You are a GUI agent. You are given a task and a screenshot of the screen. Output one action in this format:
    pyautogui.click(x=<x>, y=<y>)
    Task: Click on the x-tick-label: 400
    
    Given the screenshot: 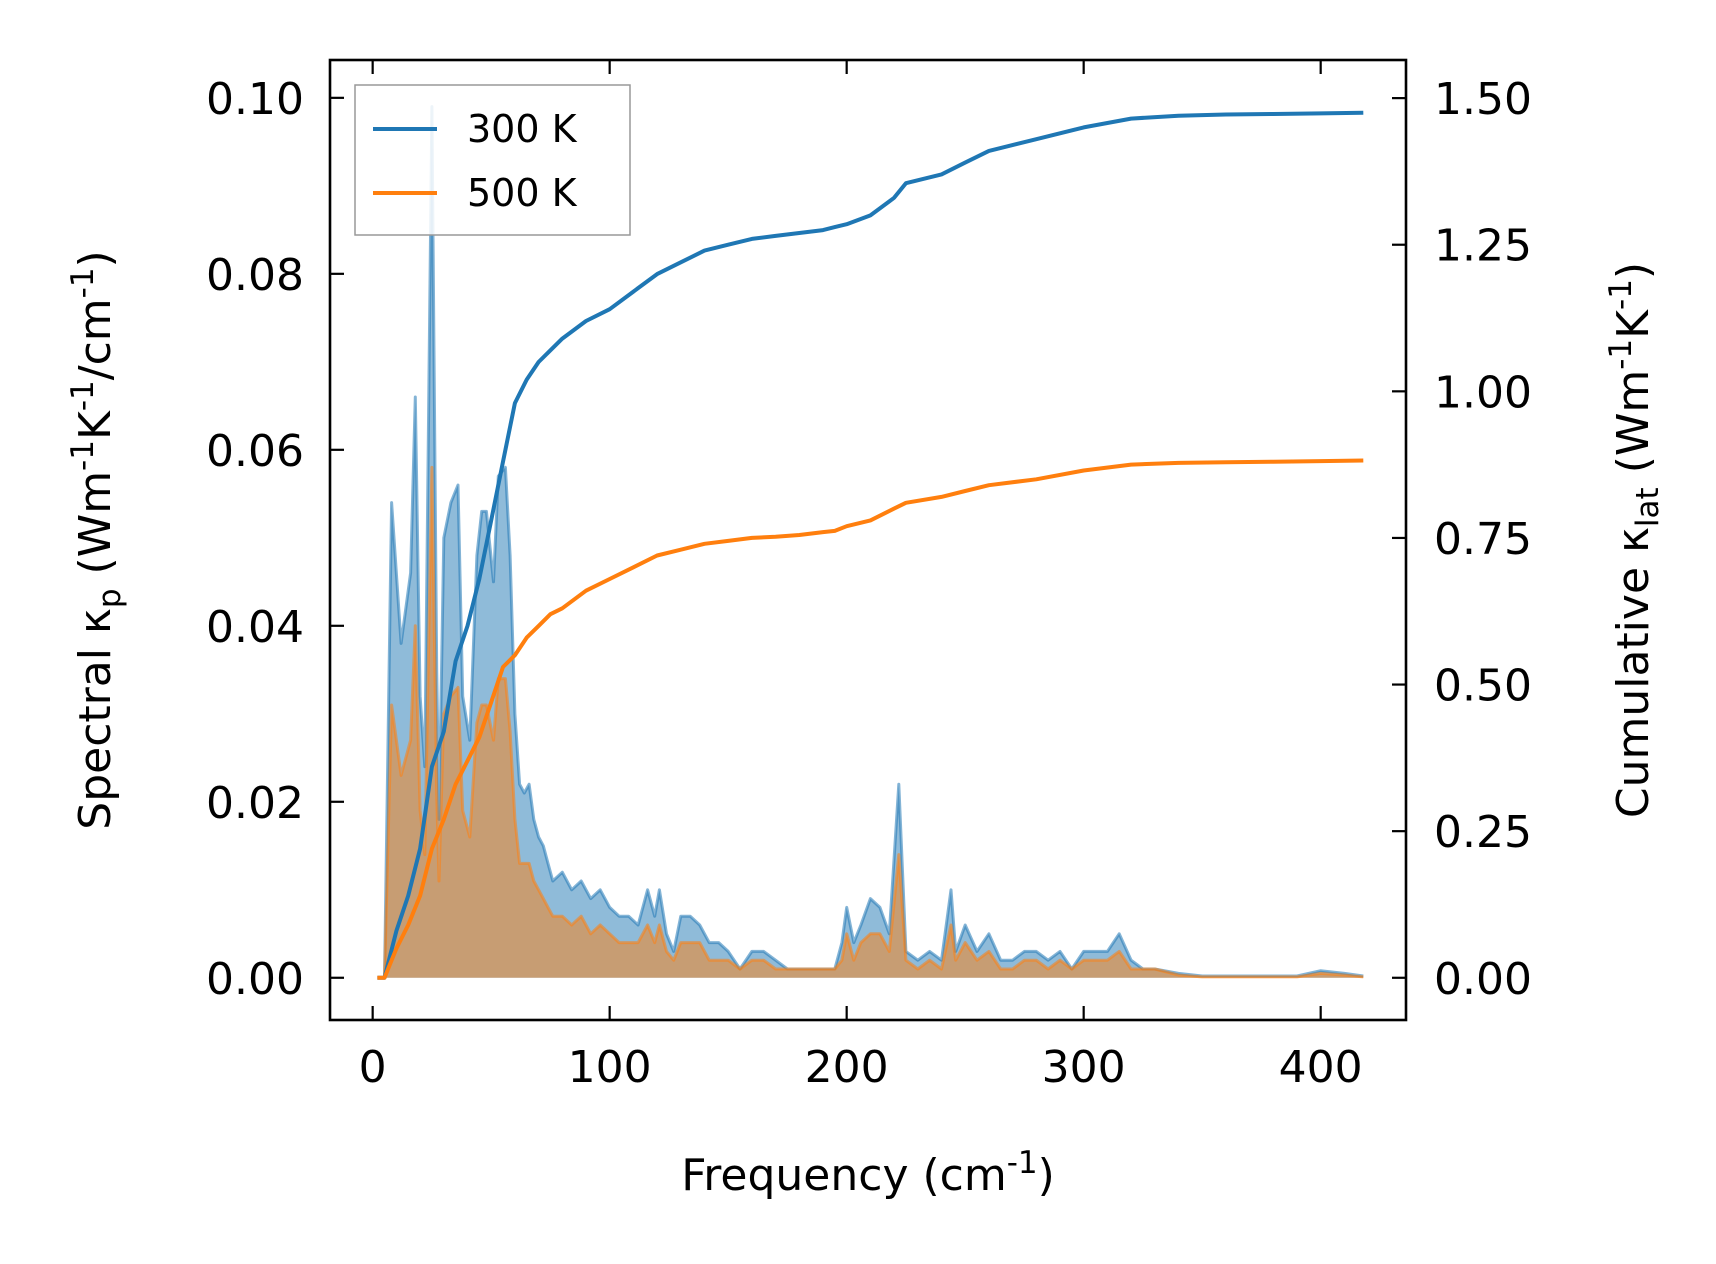 What is the action you would take?
    pyautogui.click(x=1321, y=1067)
    